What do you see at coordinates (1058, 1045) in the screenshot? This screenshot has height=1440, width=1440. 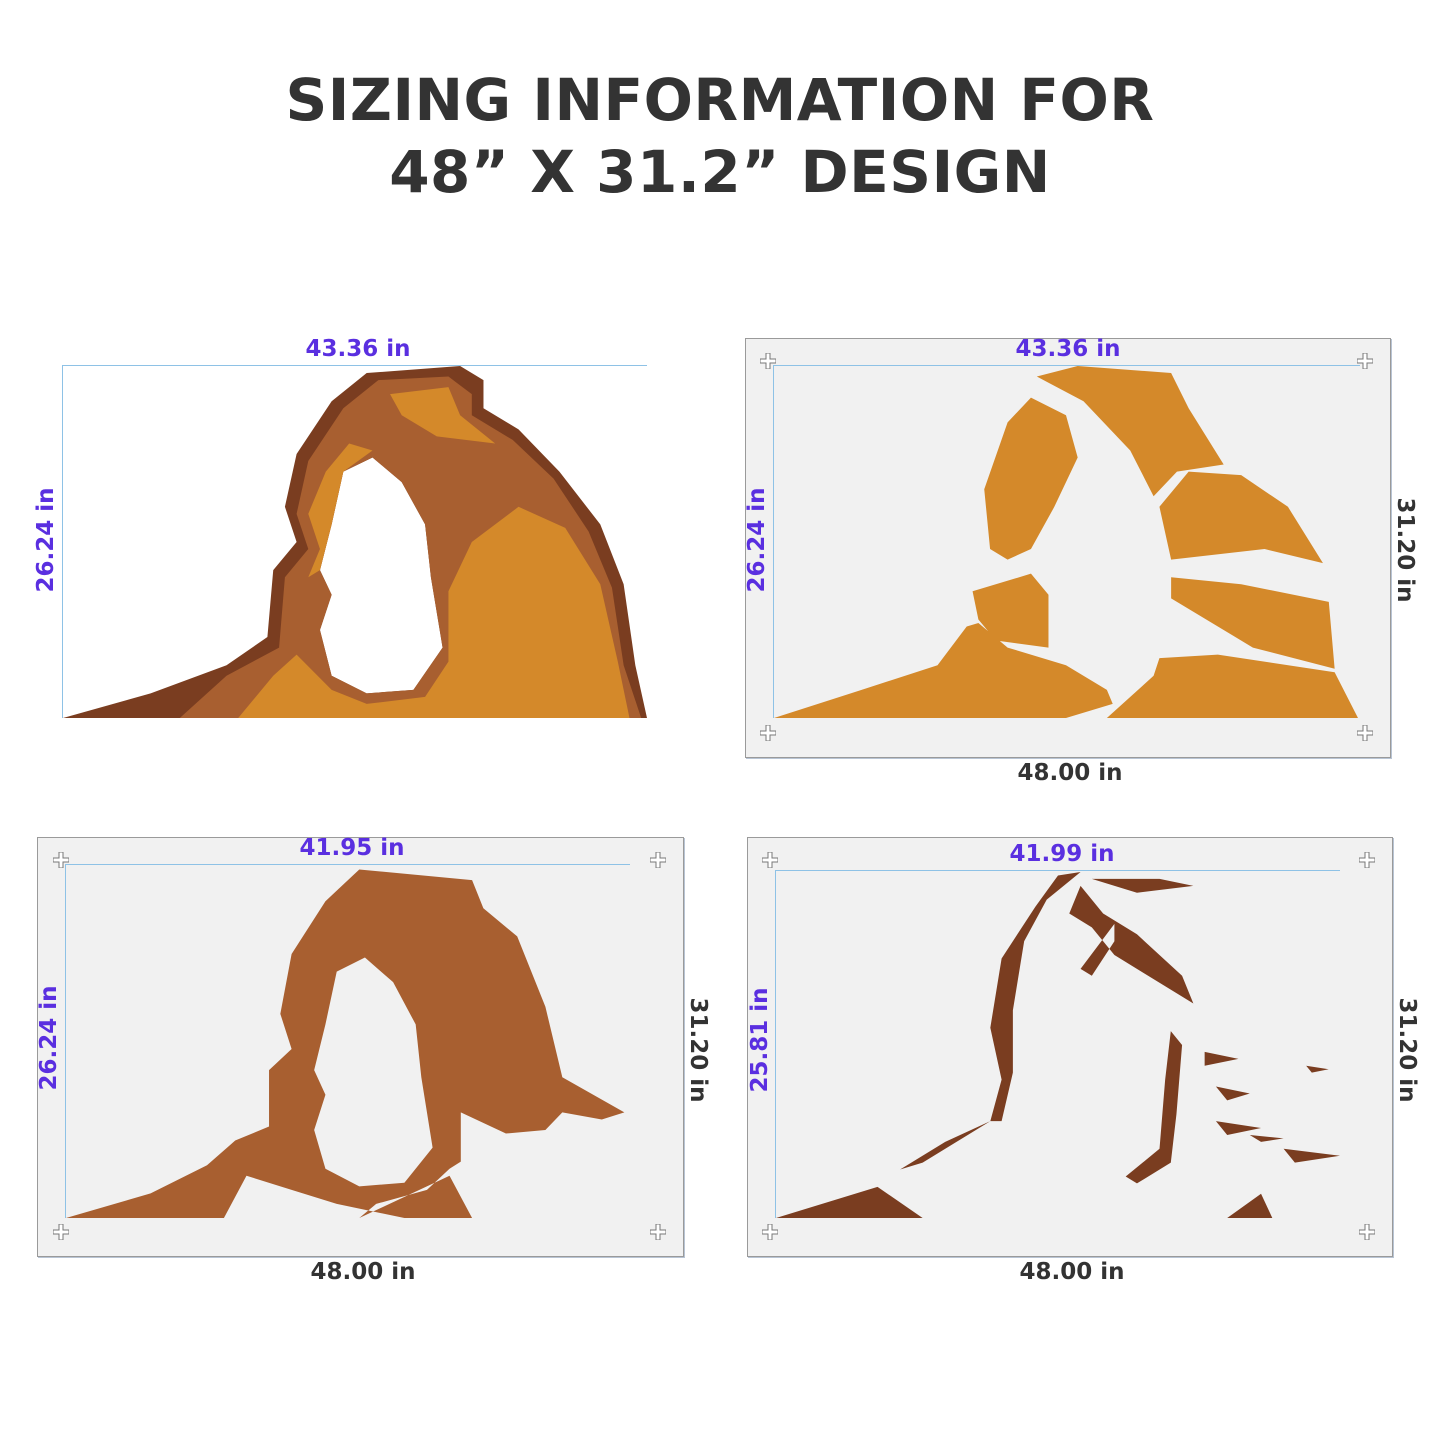 I see `arch-dark-brown-layer-art` at bounding box center [1058, 1045].